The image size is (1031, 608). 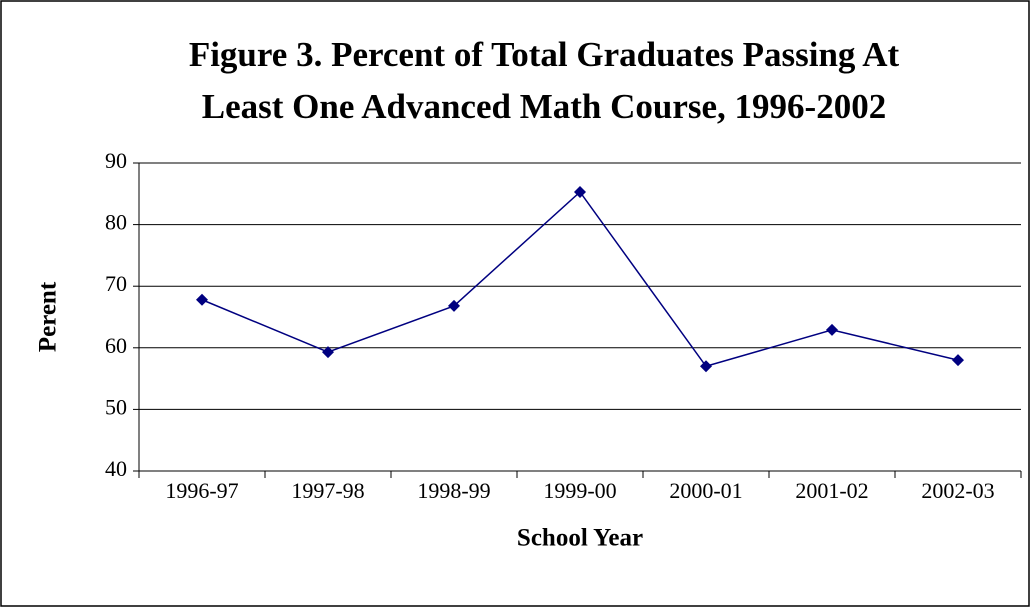 What do you see at coordinates (453, 490) in the screenshot?
I see `x-tick-label: 1998-99` at bounding box center [453, 490].